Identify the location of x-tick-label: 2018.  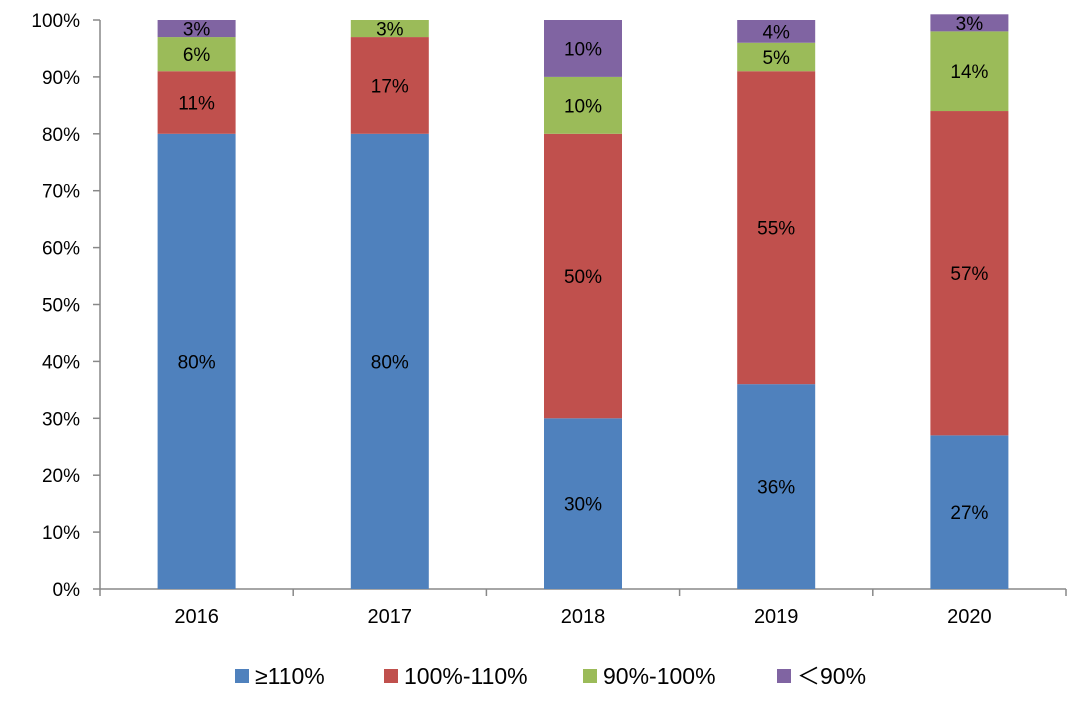
(583, 617).